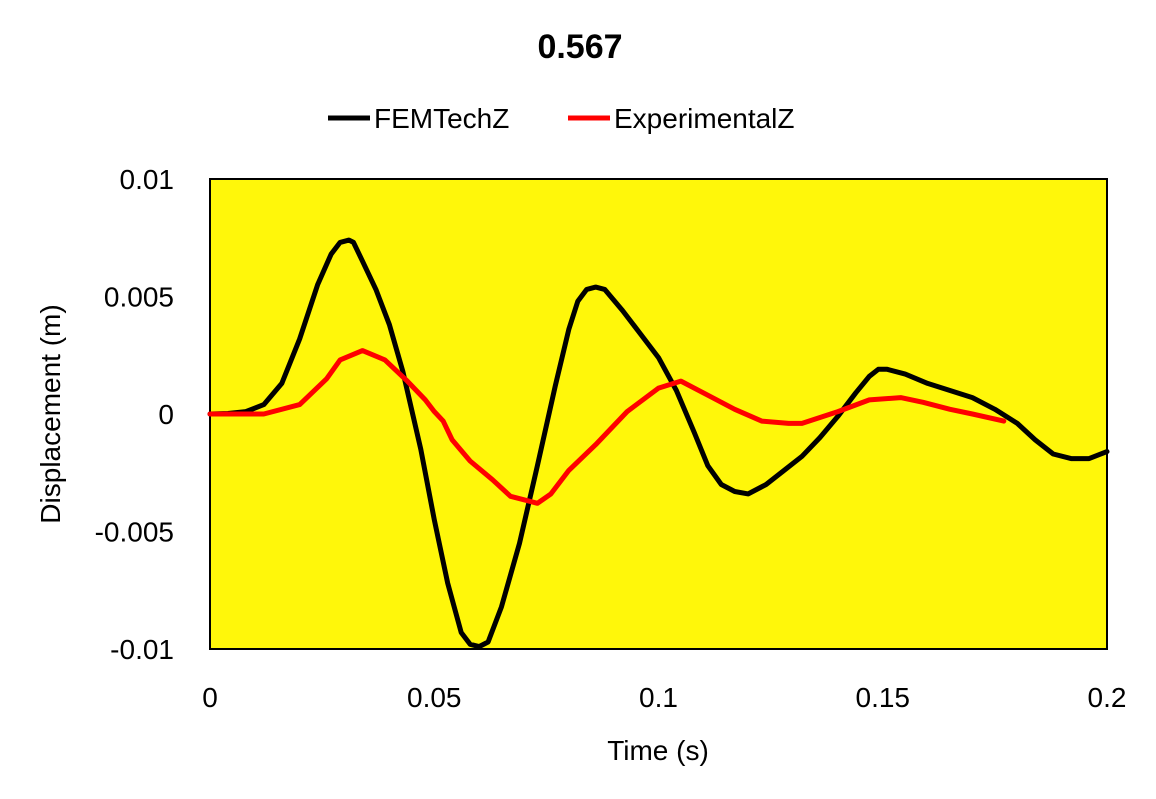 Image resolution: width=1156 pixels, height=799 pixels. I want to click on x-axis-ticks: 0 0.05 0.1 0.15 0.2, so click(664, 697).